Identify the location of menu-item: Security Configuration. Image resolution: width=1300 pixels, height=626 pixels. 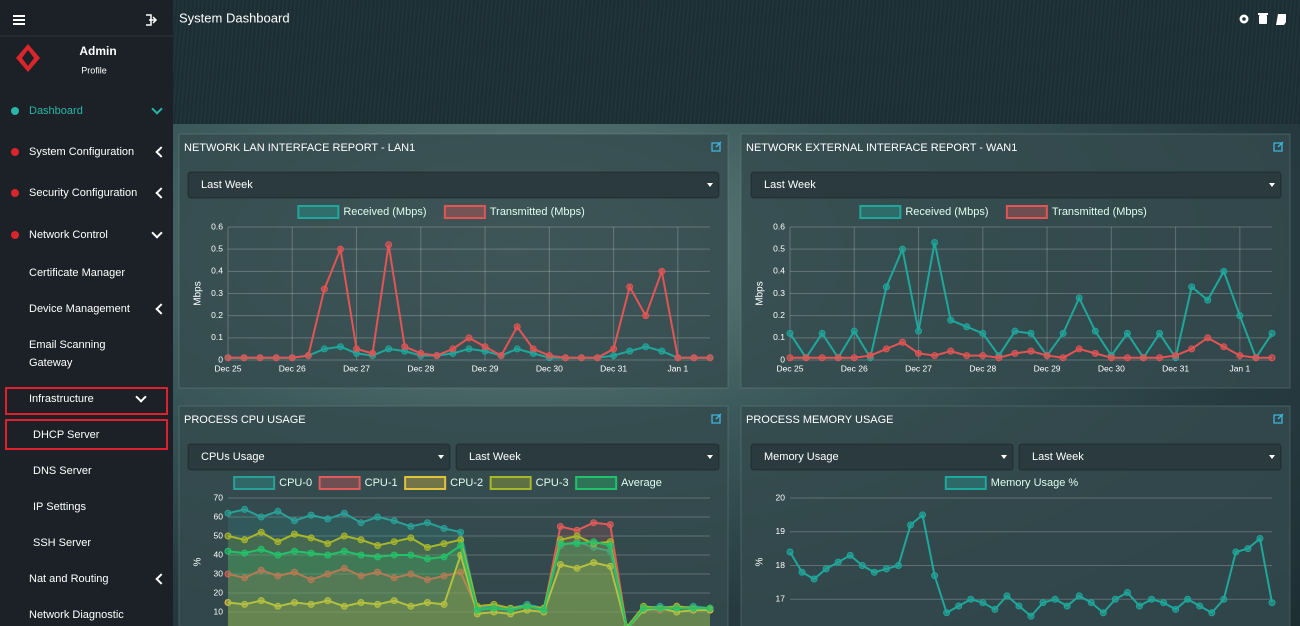
(83, 193).